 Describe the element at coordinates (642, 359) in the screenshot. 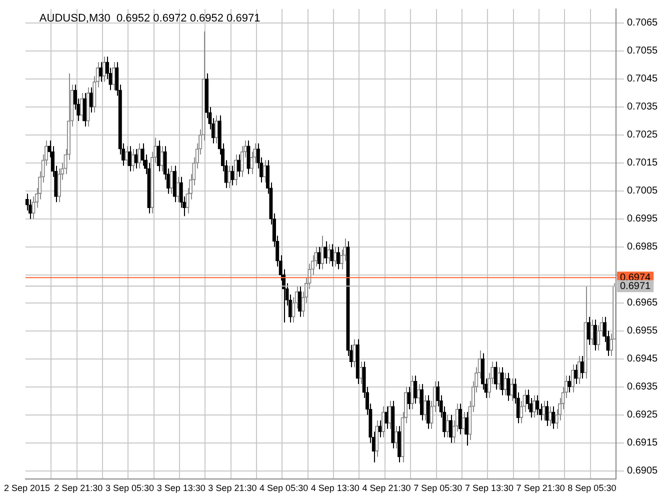

I see `y-tick-label: 0.6945` at that location.